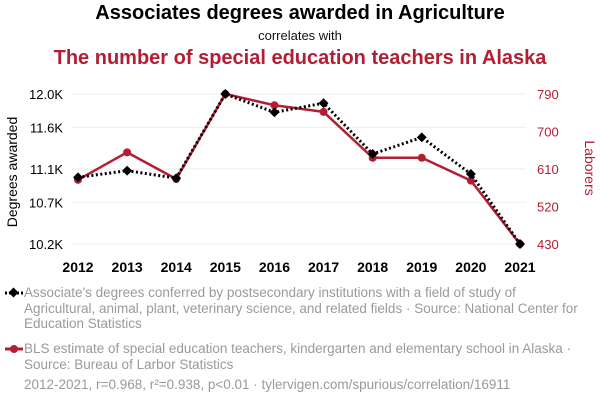  Describe the element at coordinates (77, 267) in the screenshot. I see `x-tick-label: 2012` at that location.